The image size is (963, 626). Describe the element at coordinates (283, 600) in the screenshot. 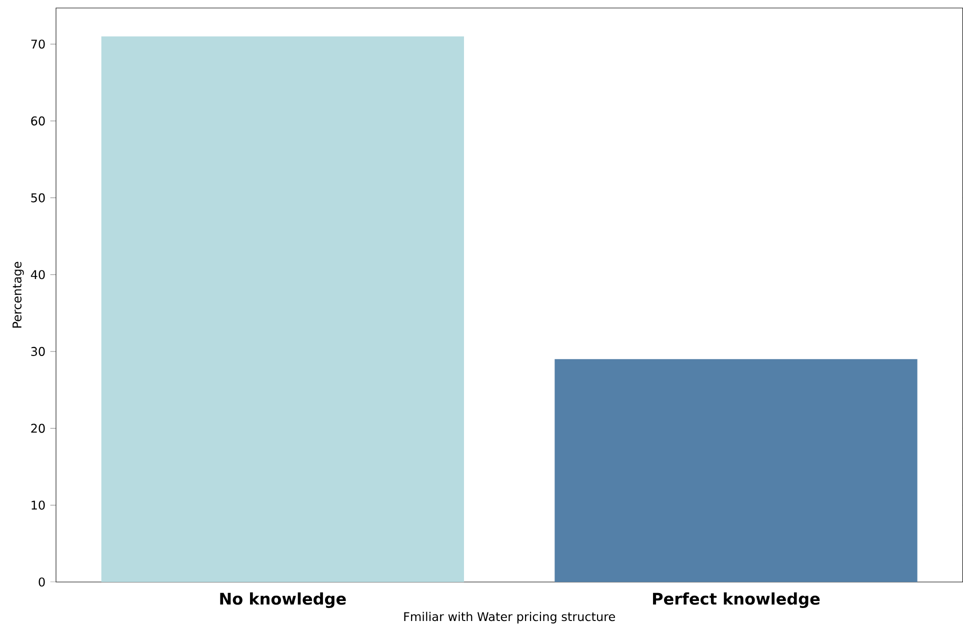

I see `x-tick-label: No knowledge` at that location.